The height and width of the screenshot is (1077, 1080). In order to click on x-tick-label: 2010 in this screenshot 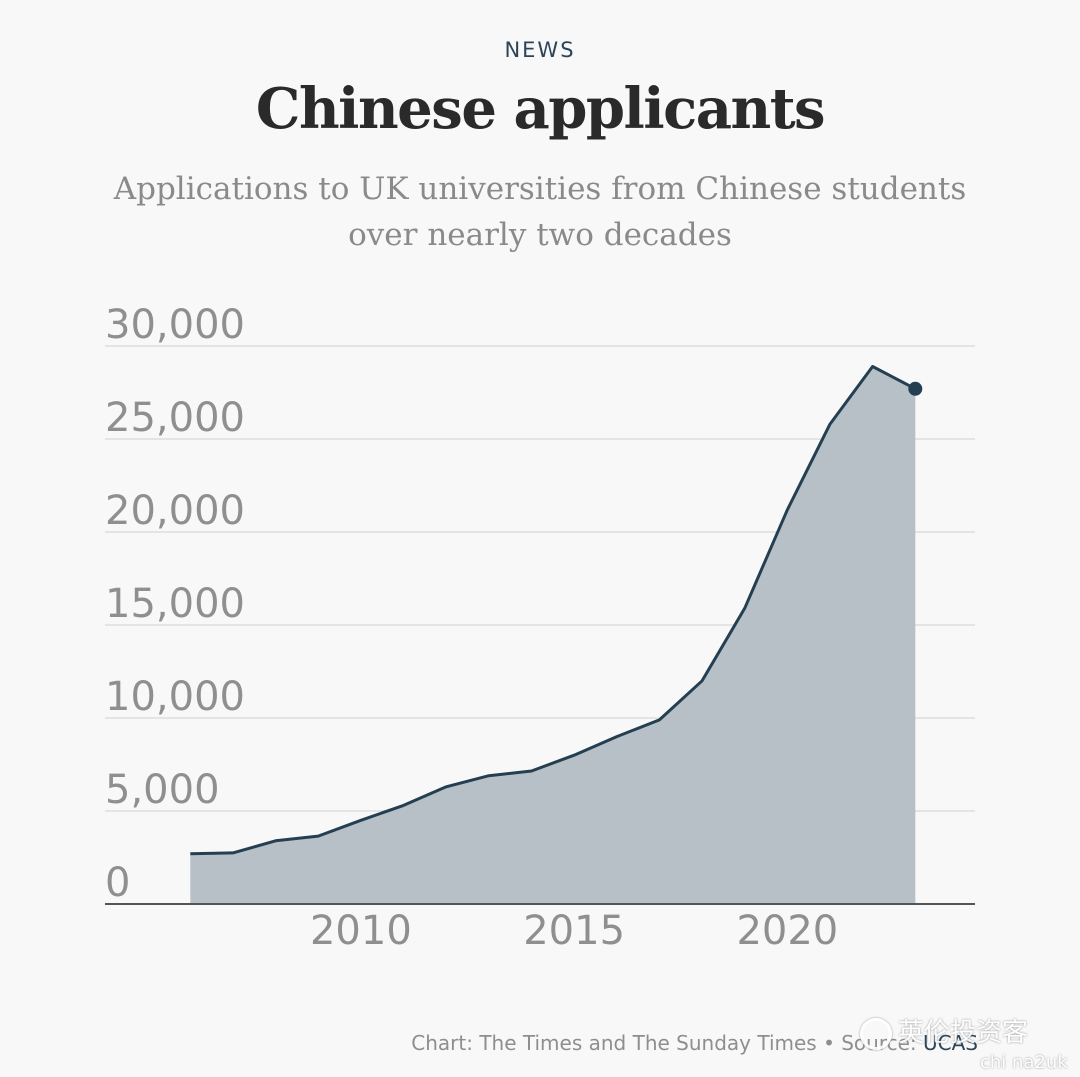, I will do `click(361, 931)`.